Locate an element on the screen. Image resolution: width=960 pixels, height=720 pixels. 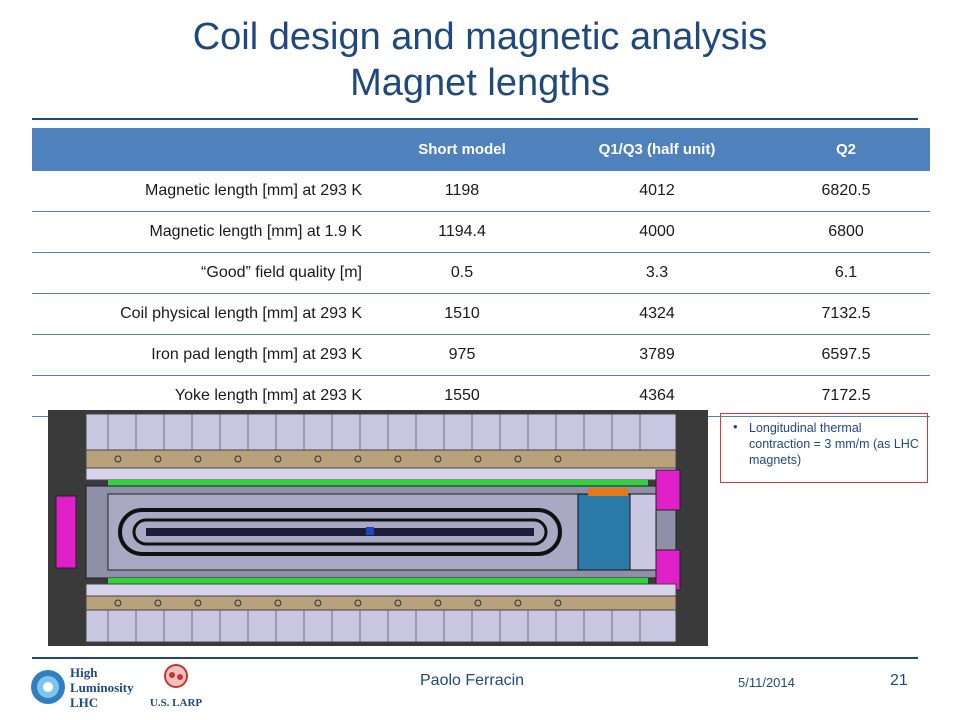
footer-author: Paolo Ferracin is located at coordinates (472, 680).